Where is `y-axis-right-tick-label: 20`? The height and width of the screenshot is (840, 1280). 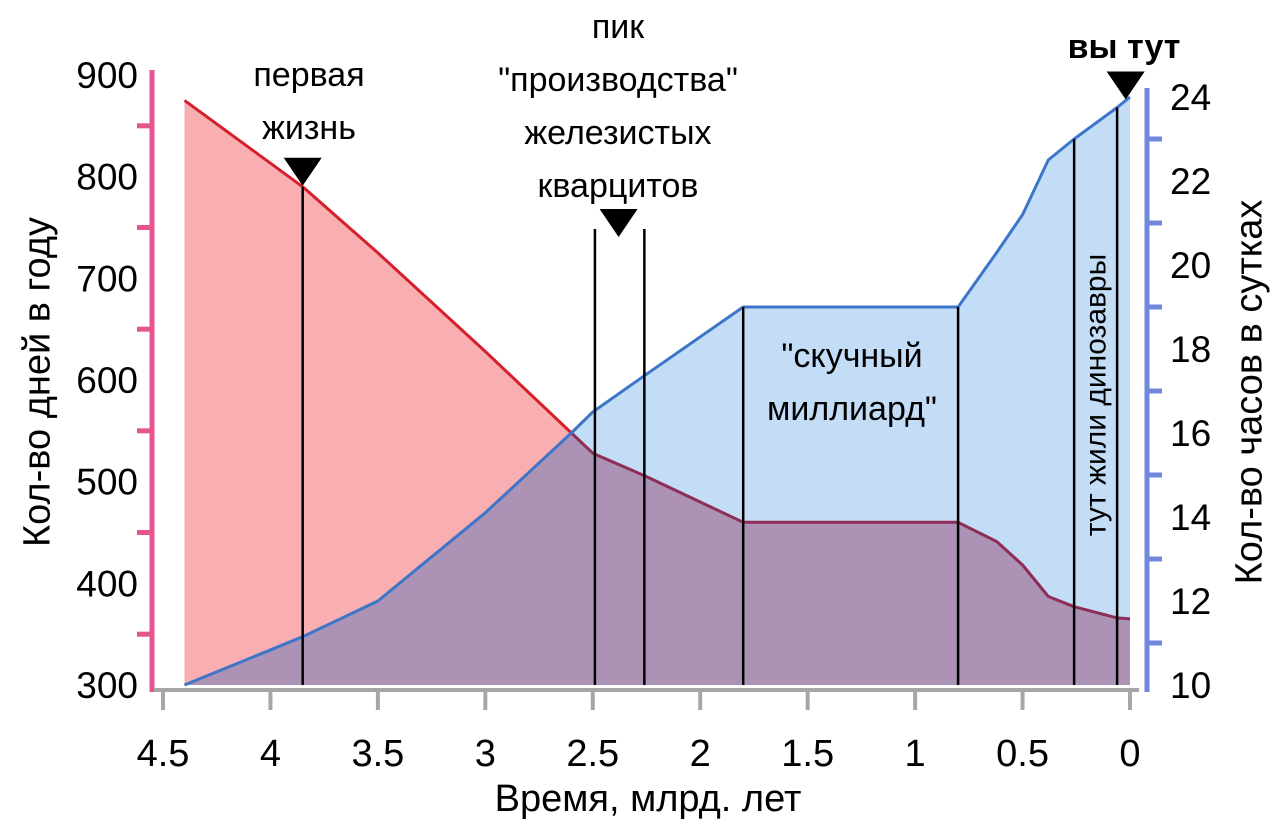
y-axis-right-tick-label: 20 is located at coordinates (1190, 265).